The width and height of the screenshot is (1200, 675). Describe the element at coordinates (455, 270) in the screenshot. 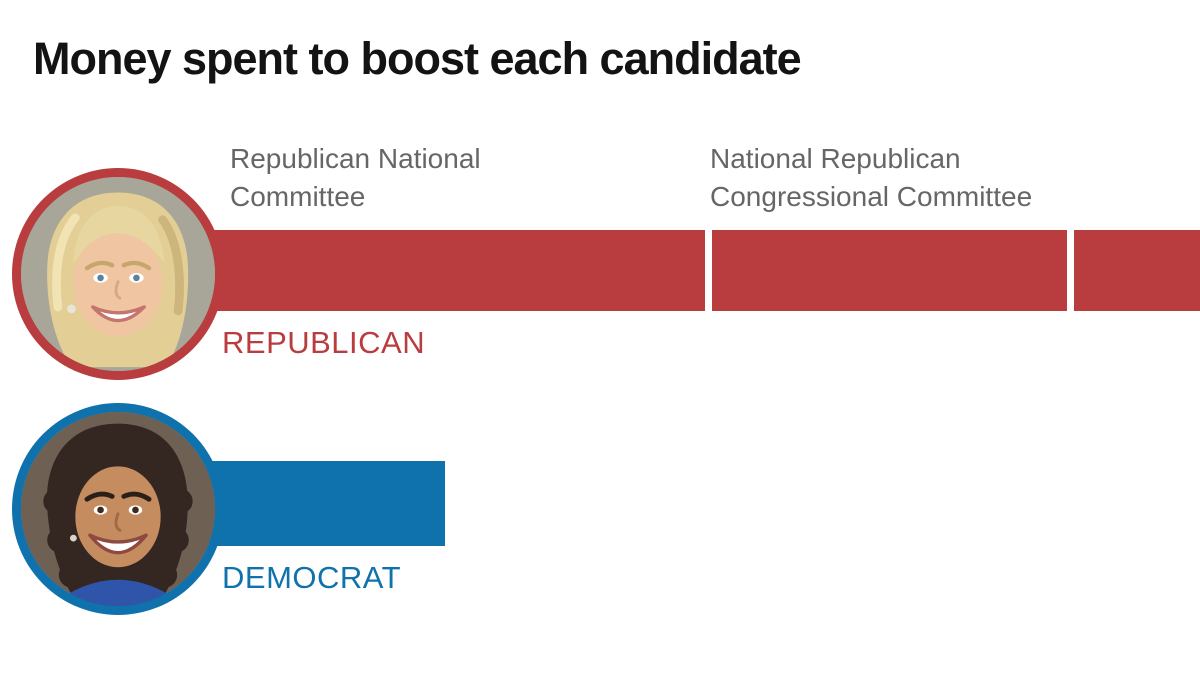

I see `bar-segment-rnc` at that location.